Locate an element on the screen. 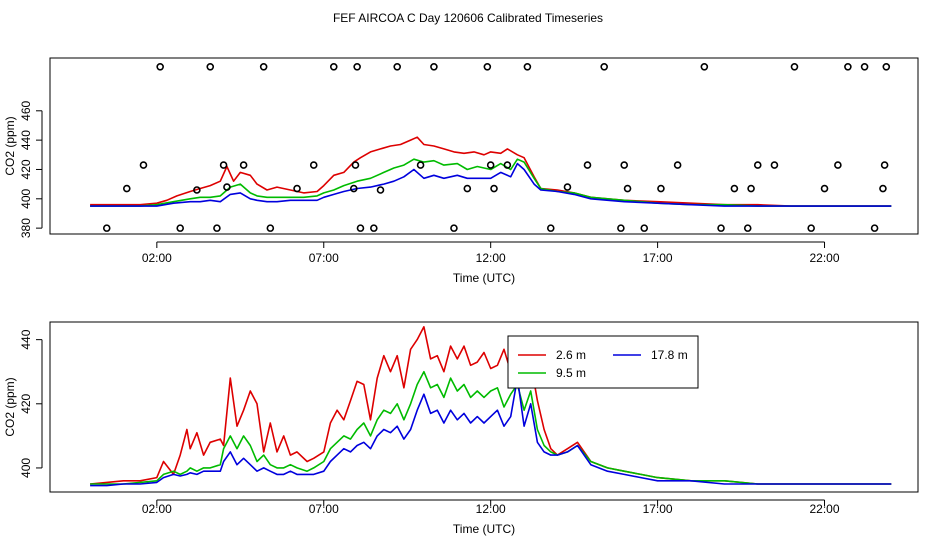 This screenshot has height=540, width=936. y-tick-label: 380 is located at coordinates (26, 228).